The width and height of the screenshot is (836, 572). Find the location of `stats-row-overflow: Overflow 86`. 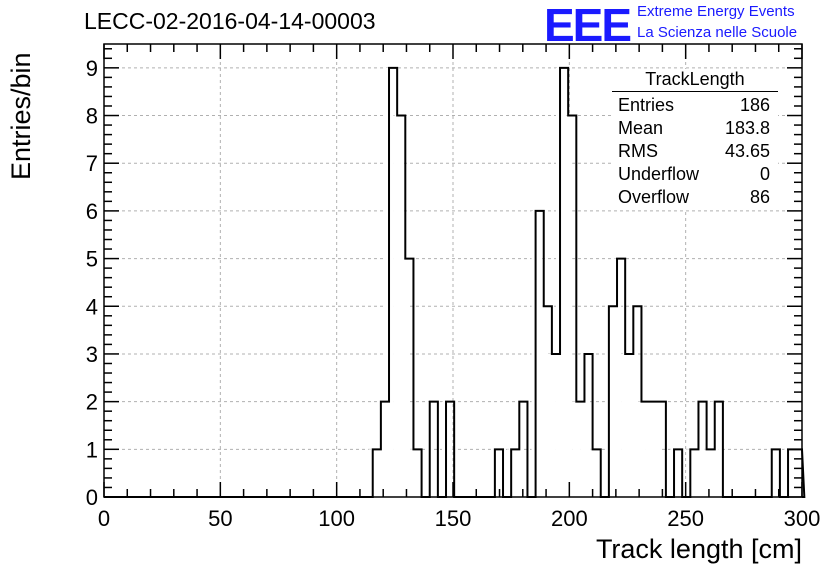

stats-row-overflow: Overflow 86 is located at coordinates (695, 197).